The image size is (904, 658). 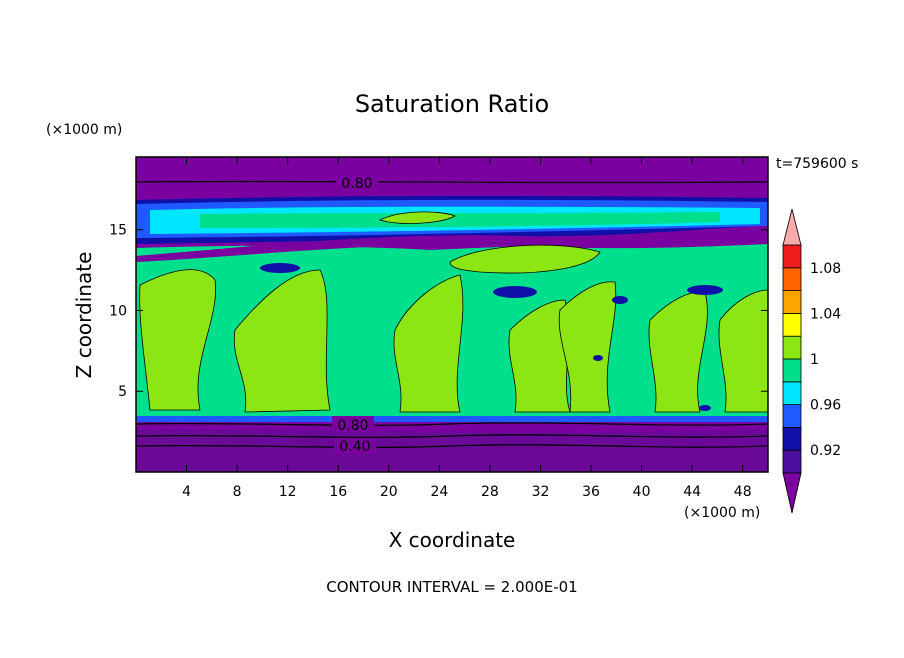 What do you see at coordinates (84, 130) in the screenshot?
I see `y-units-label: (×1000 m)` at bounding box center [84, 130].